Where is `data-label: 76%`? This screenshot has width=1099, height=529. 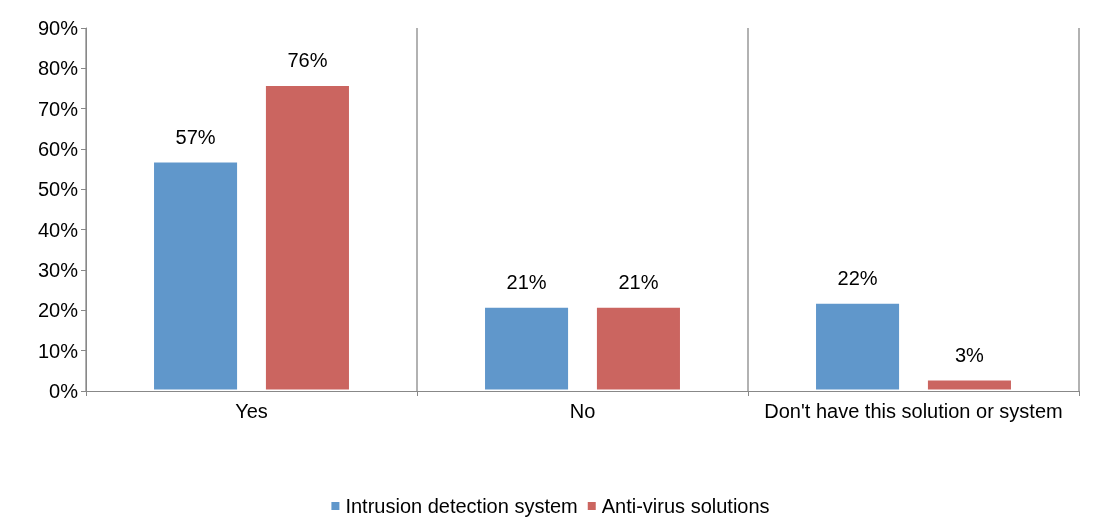 data-label: 76% is located at coordinates (307, 60).